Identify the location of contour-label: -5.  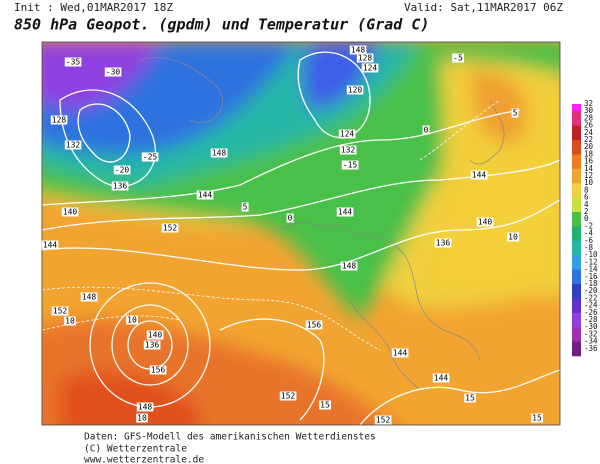
(458, 58).